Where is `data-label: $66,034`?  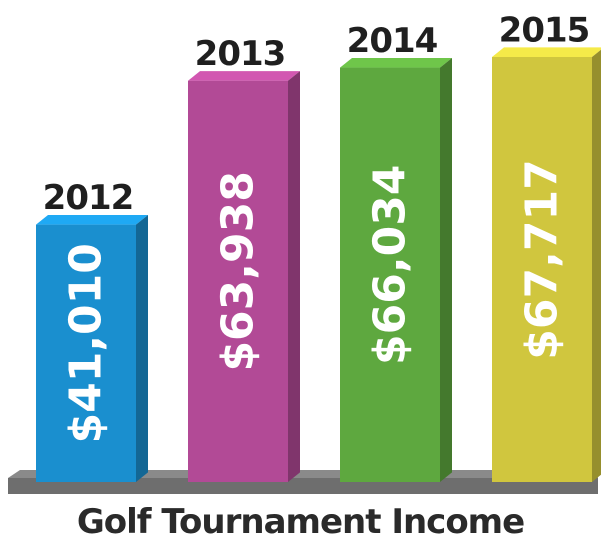 data-label: $66,034 is located at coordinates (390, 265).